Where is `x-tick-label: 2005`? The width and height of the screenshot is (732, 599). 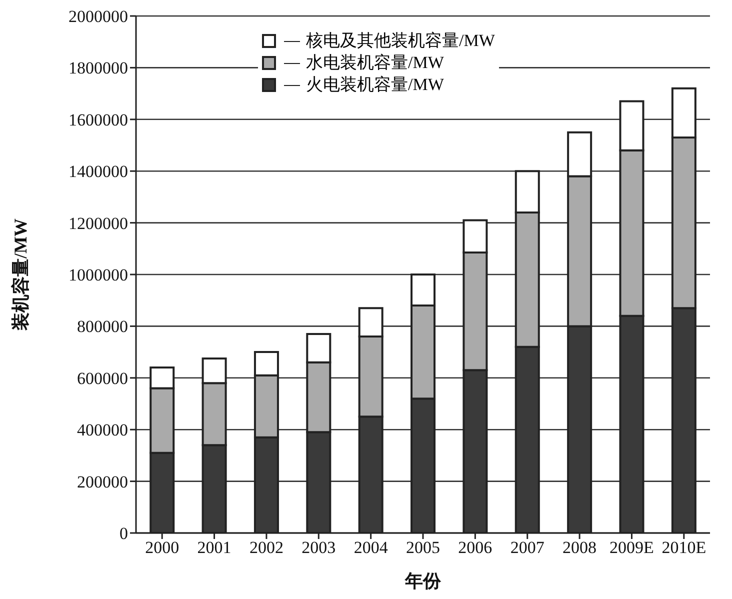 x-tick-label: 2005 is located at coordinates (423, 548).